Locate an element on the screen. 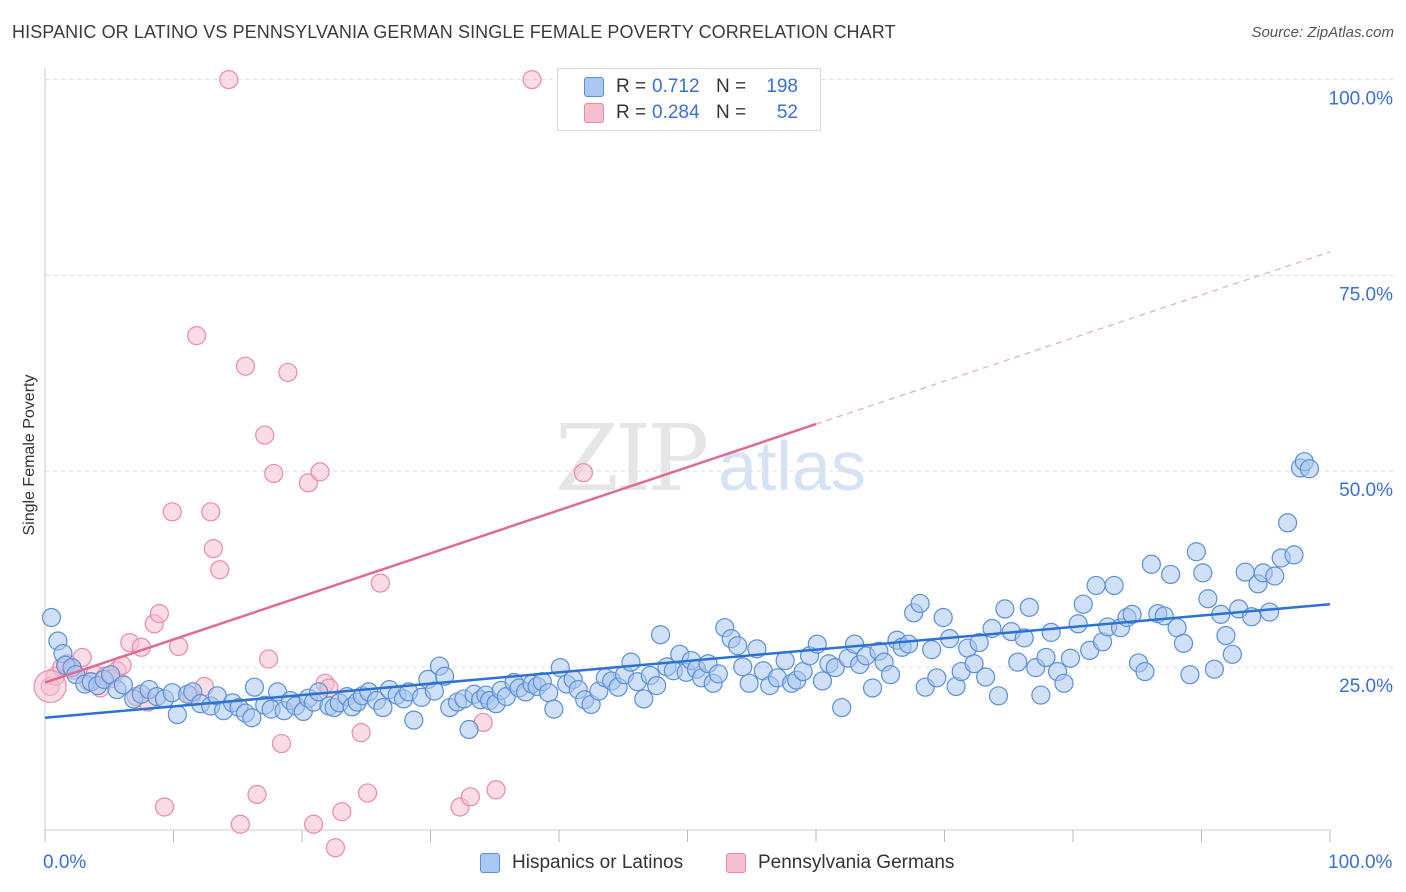 The width and height of the screenshot is (1406, 892). x-axis-max-label: 100.0% is located at coordinates (1360, 862).